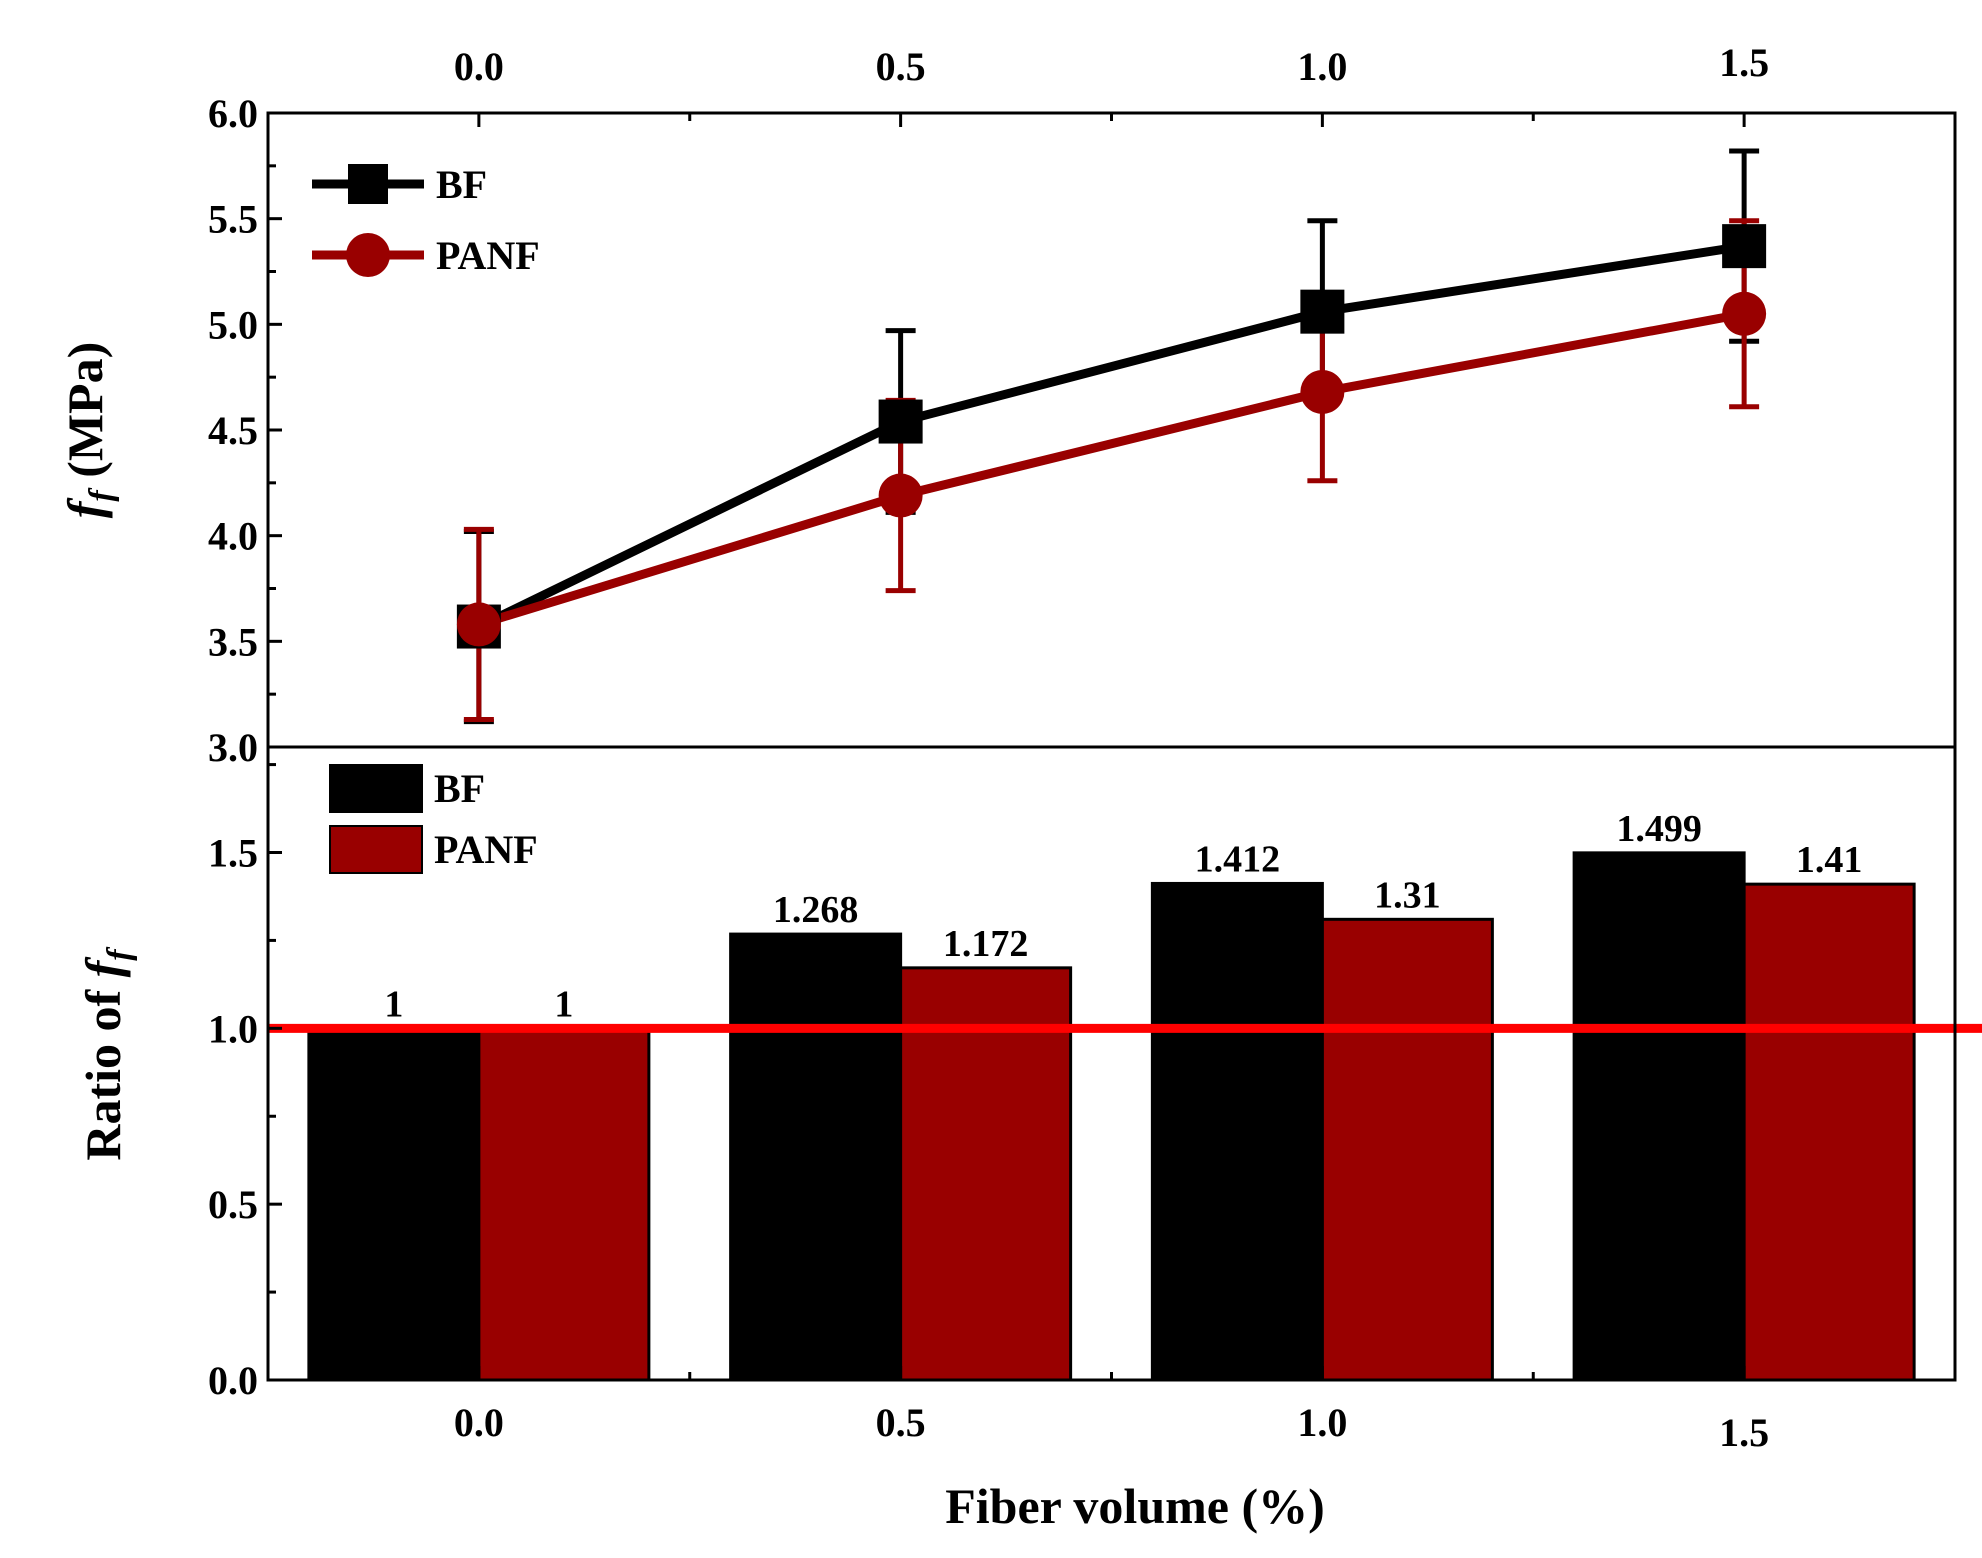 This screenshot has height=1558, width=1982. I want to click on top-x-tick-label-0: 0.0, so click(479, 66).